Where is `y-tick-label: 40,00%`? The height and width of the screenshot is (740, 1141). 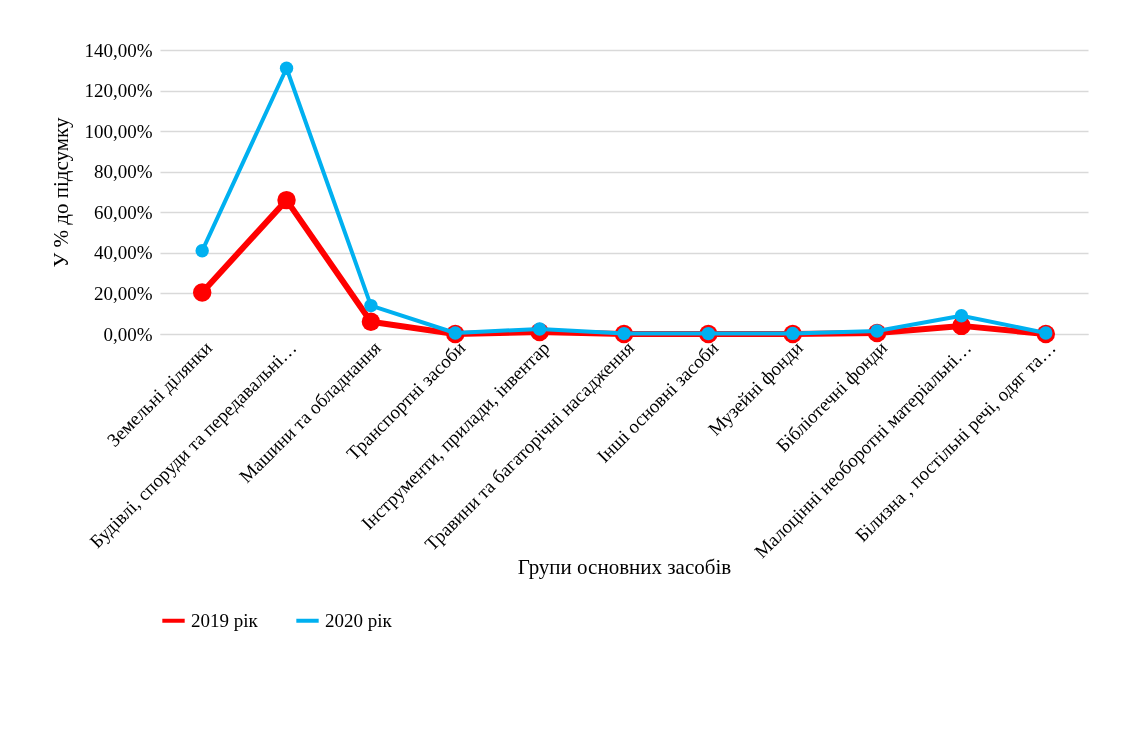 y-tick-label: 40,00% is located at coordinates (123, 253).